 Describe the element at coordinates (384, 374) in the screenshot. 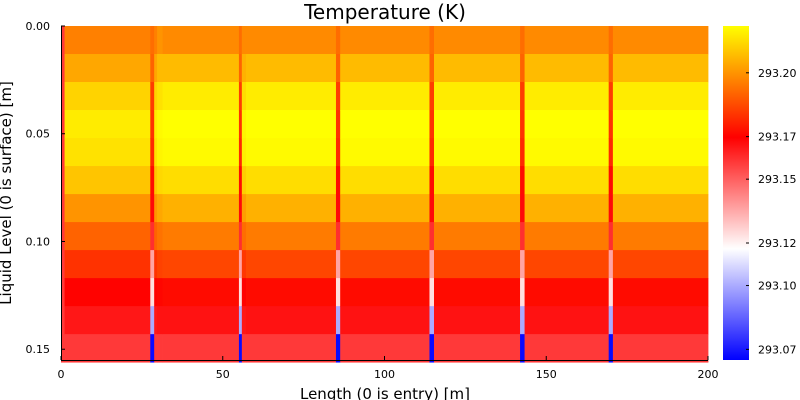

I see `x-tick-label: 100` at that location.